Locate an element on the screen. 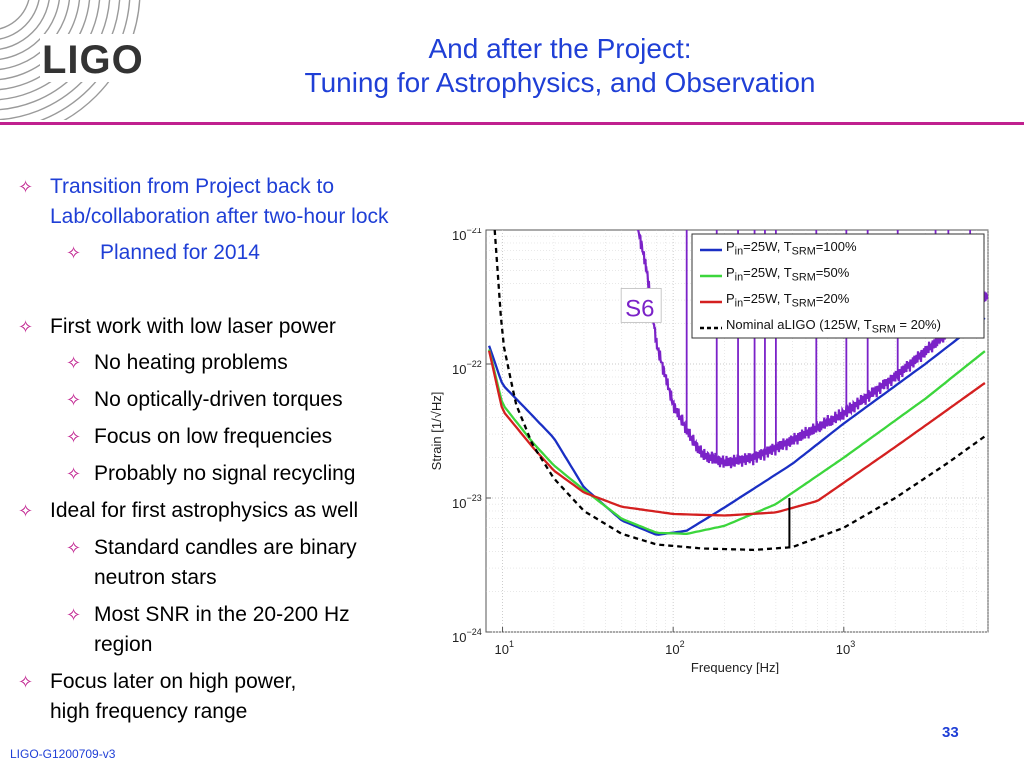 The image size is (1024, 768). y-tick-exponent: −21 is located at coordinates (473, 231).